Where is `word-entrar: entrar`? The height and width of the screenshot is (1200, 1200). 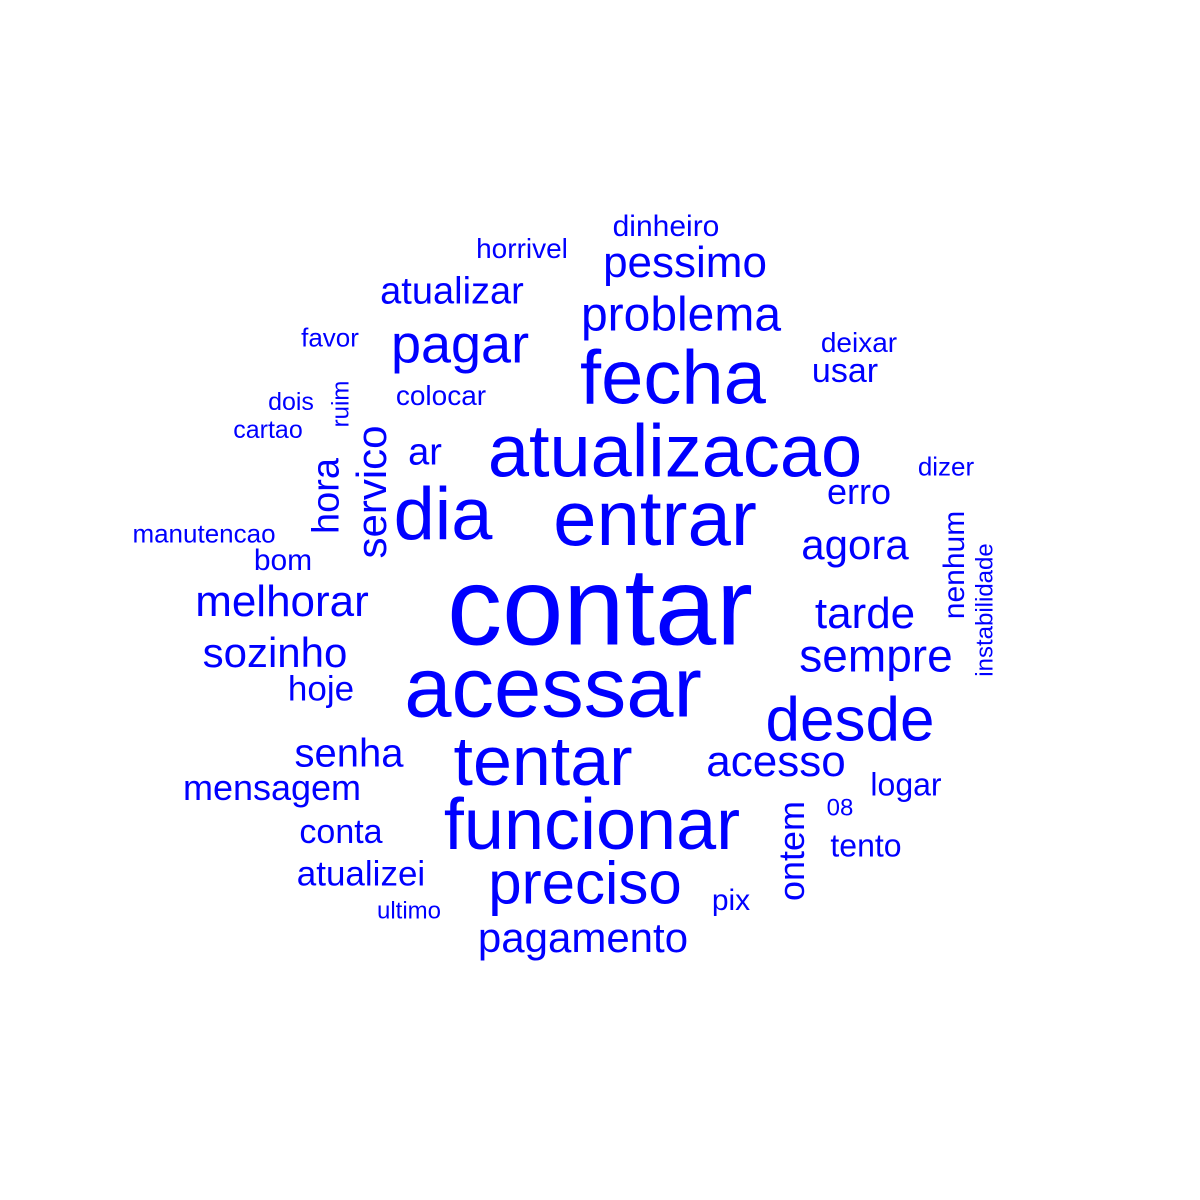
word-entrar: entrar is located at coordinates (655, 518).